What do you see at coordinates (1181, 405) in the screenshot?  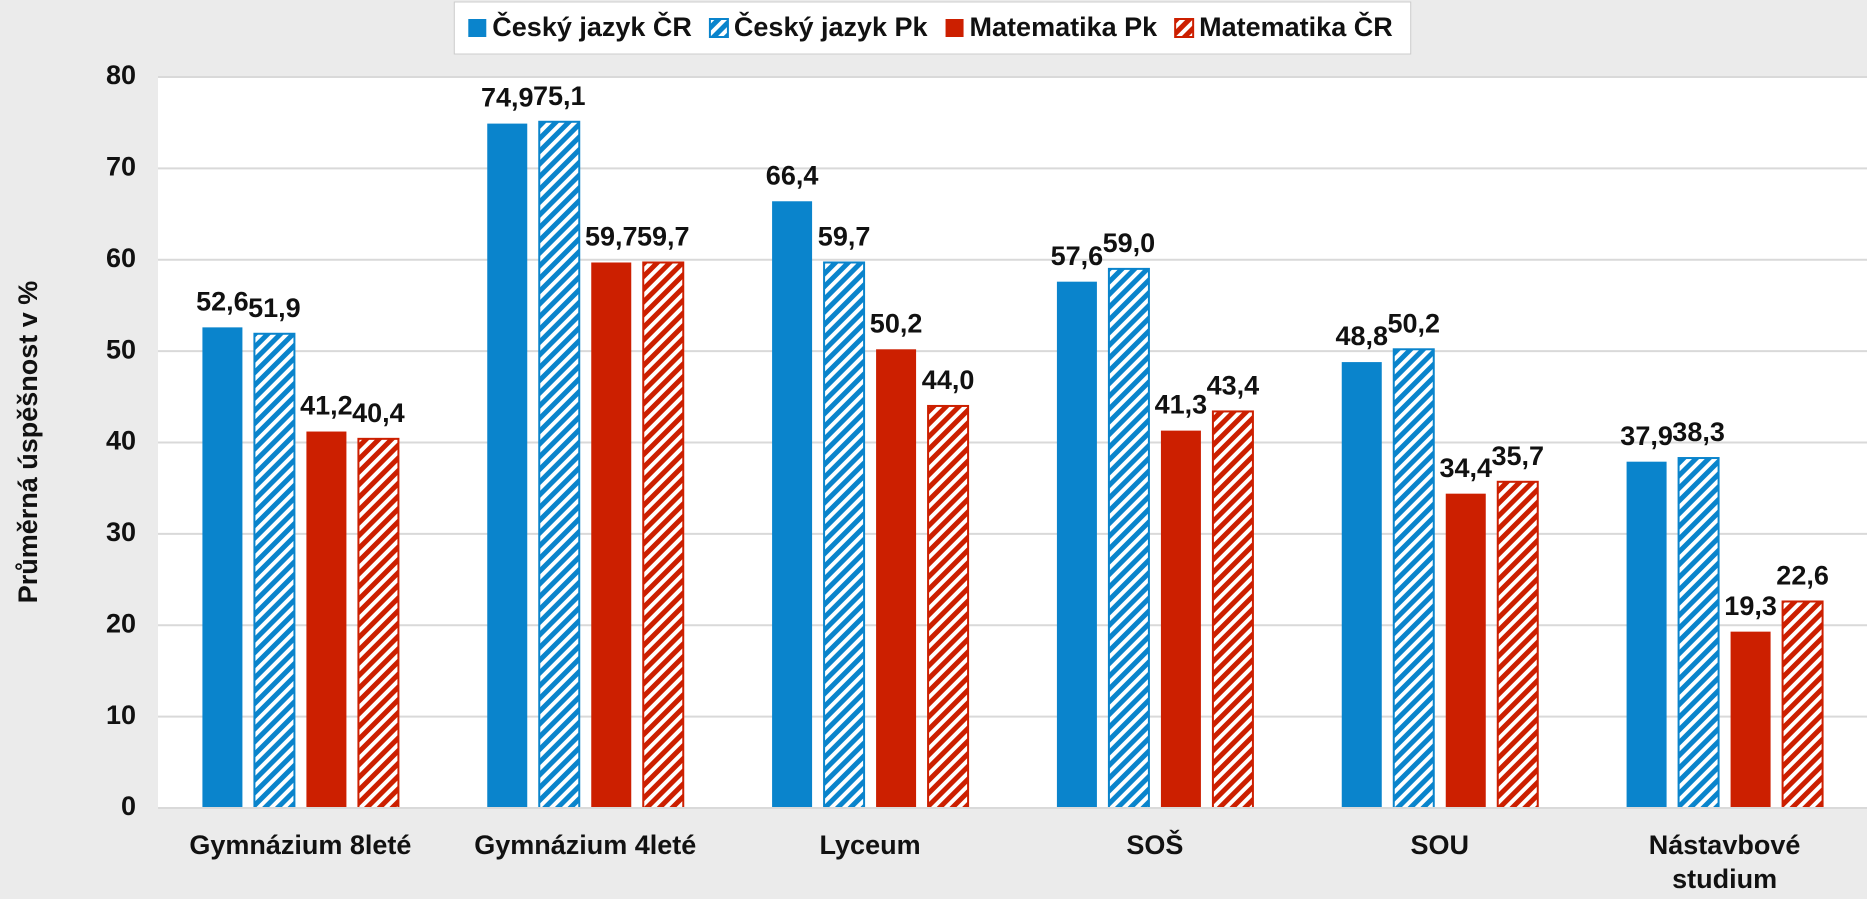 I see `data-label: 41,3` at bounding box center [1181, 405].